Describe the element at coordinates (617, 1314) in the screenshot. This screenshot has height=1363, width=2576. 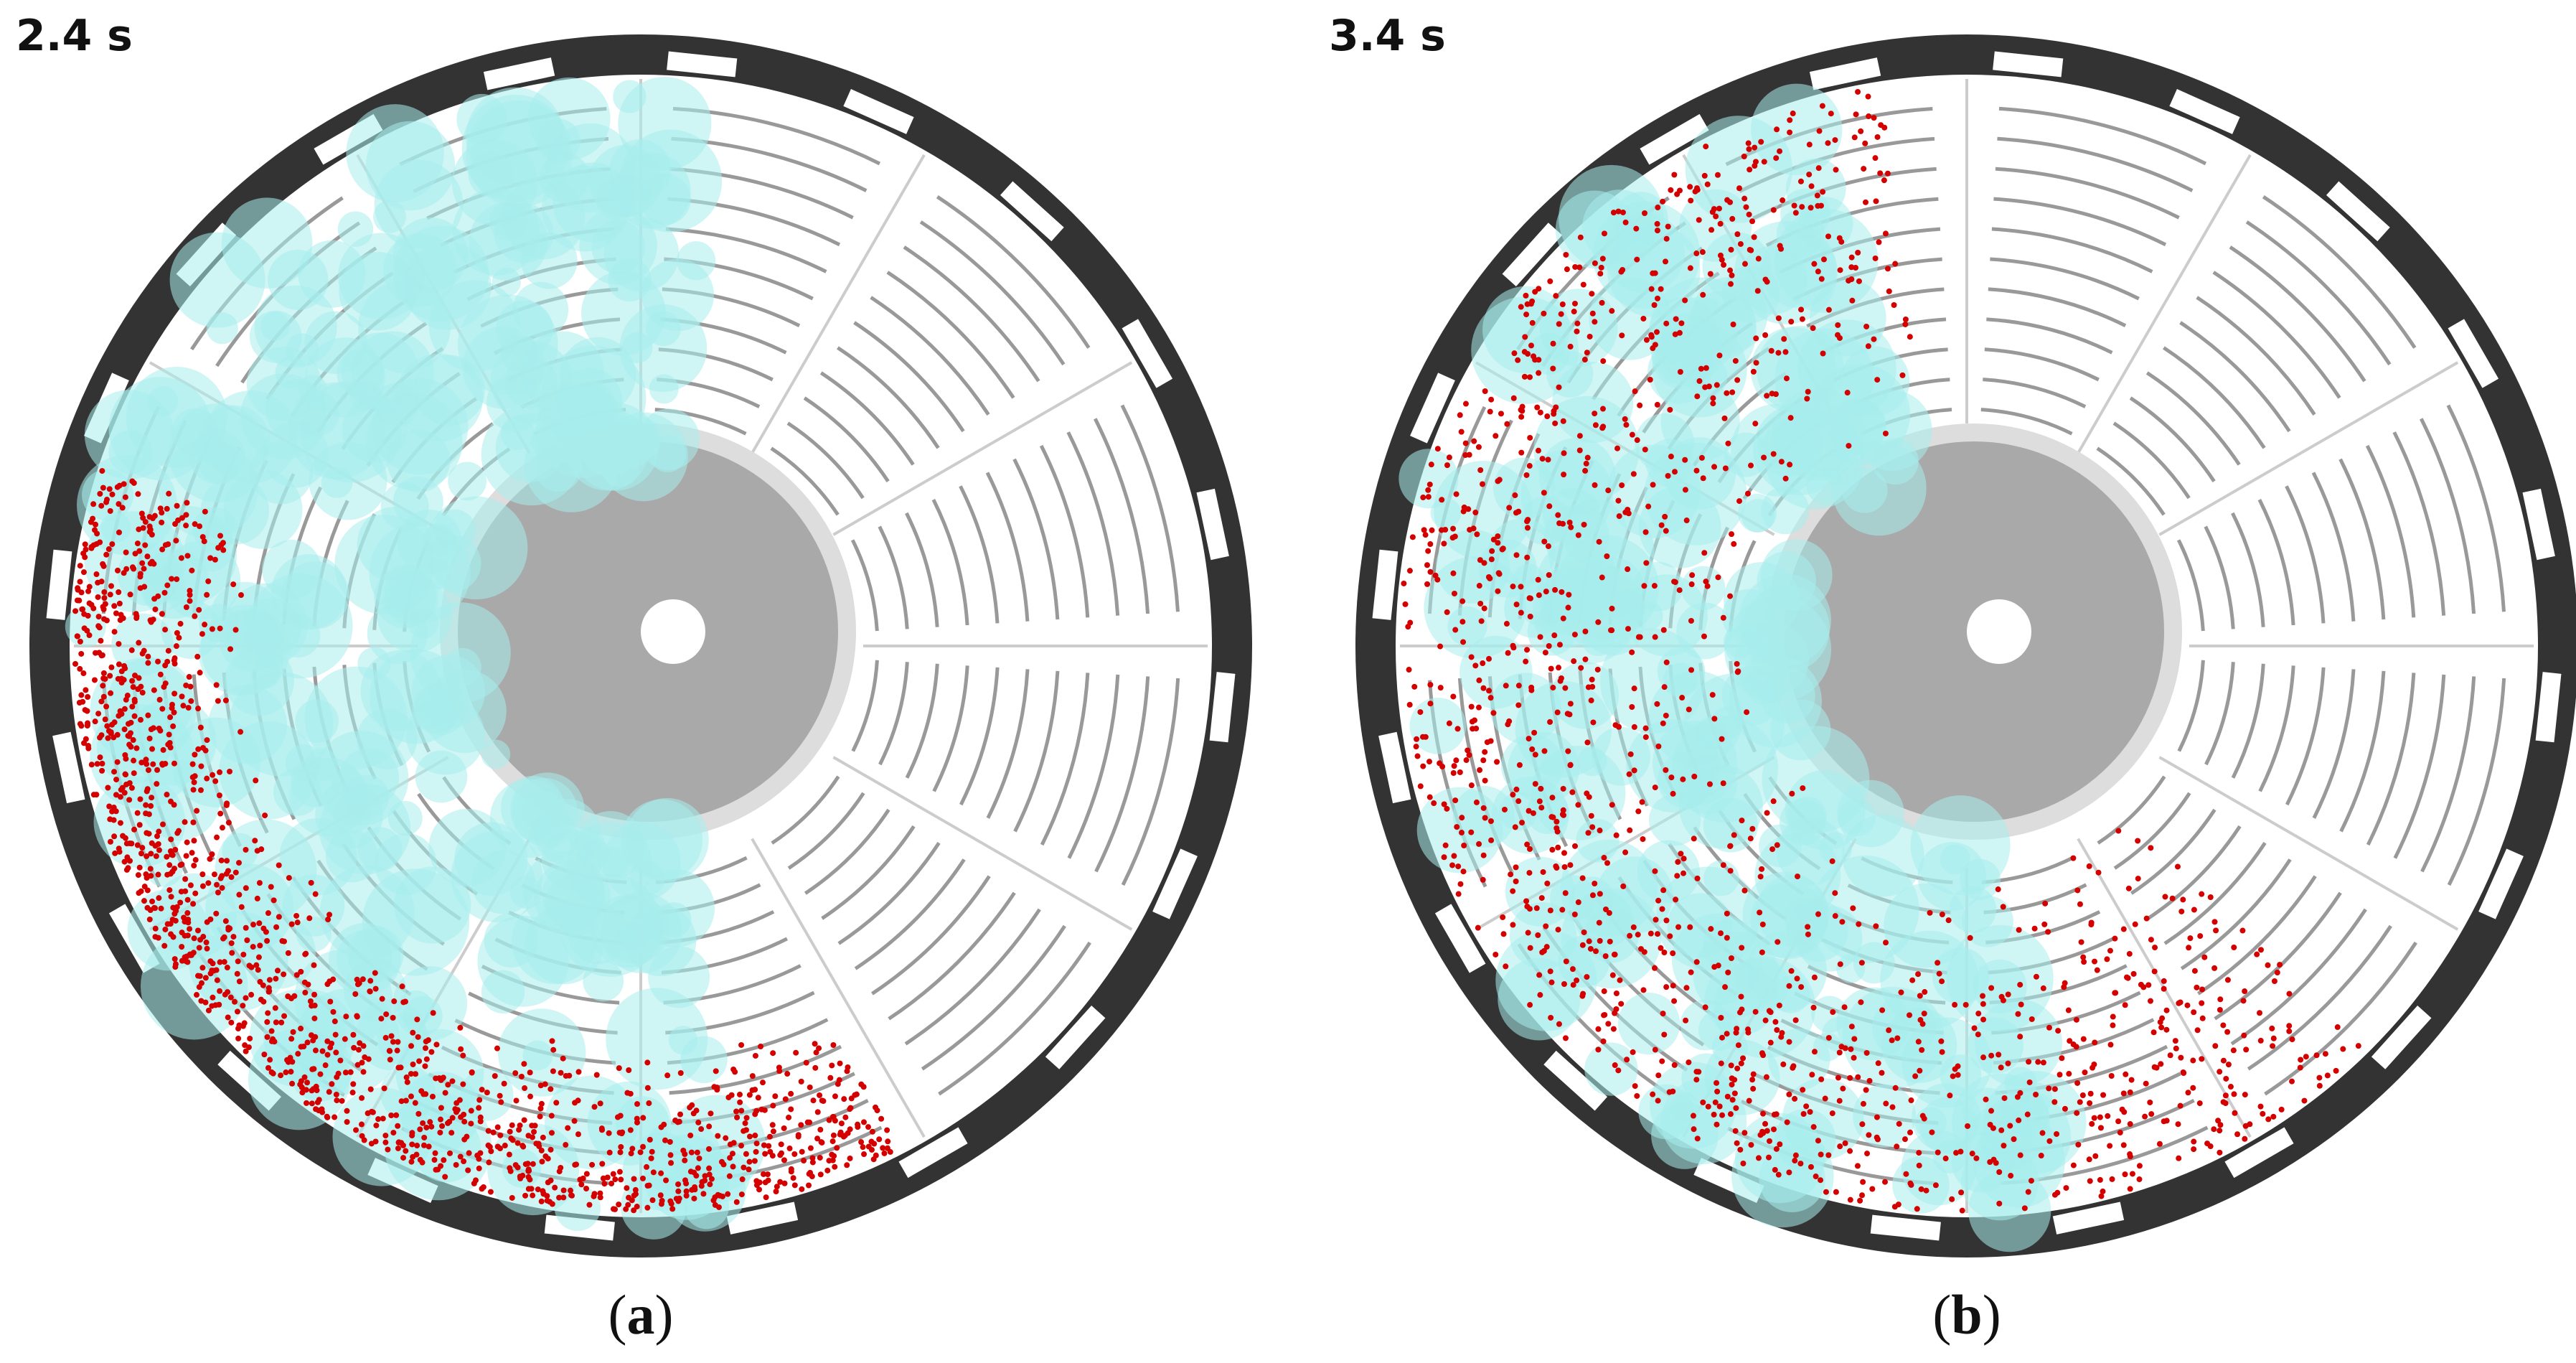
I see `caption-open: (` at that location.